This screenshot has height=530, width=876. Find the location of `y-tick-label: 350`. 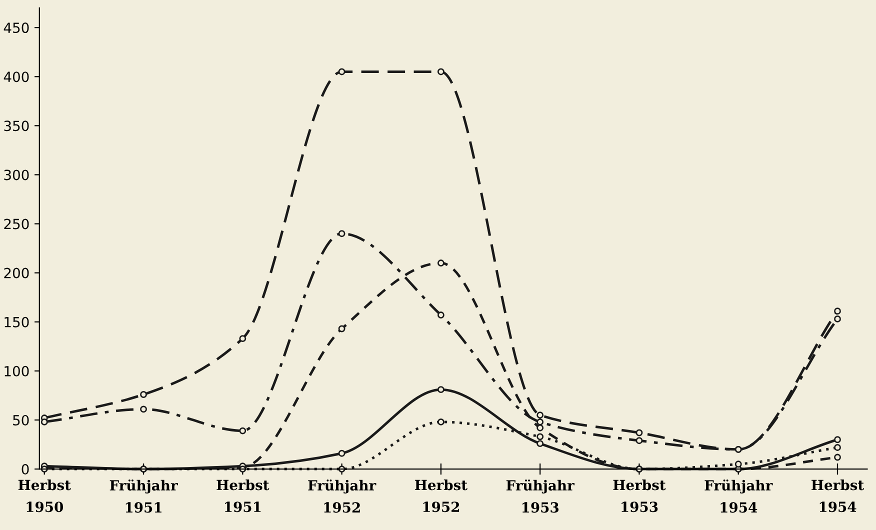

y-tick-label: 350 is located at coordinates (16, 126).